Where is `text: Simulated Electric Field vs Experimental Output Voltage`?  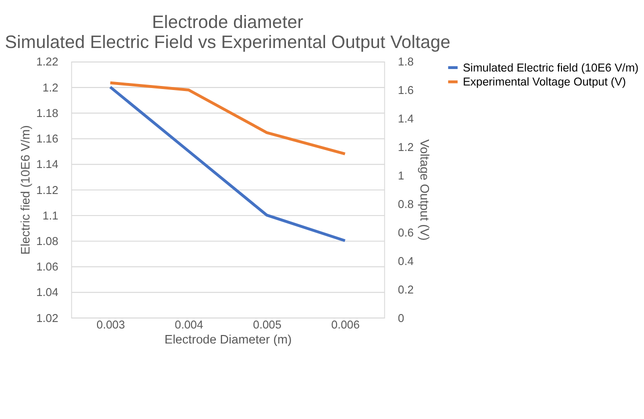
text: Simulated Electric Field vs Experimental Output Voltage is located at coordinates (227, 42).